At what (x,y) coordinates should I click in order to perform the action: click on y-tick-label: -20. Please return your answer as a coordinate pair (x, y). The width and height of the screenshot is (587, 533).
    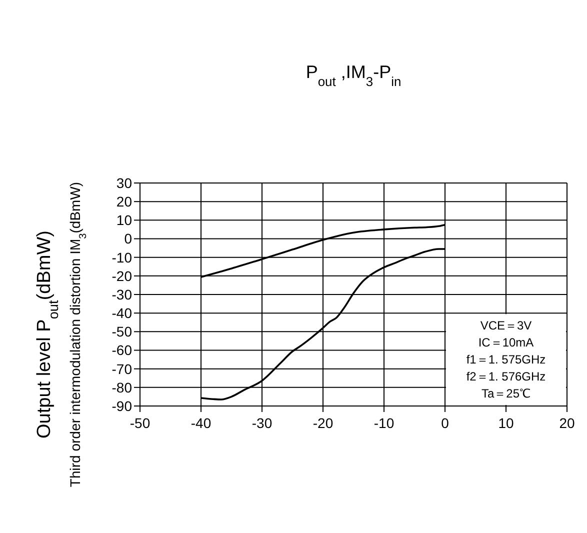
    Looking at the image, I should click on (122, 276).